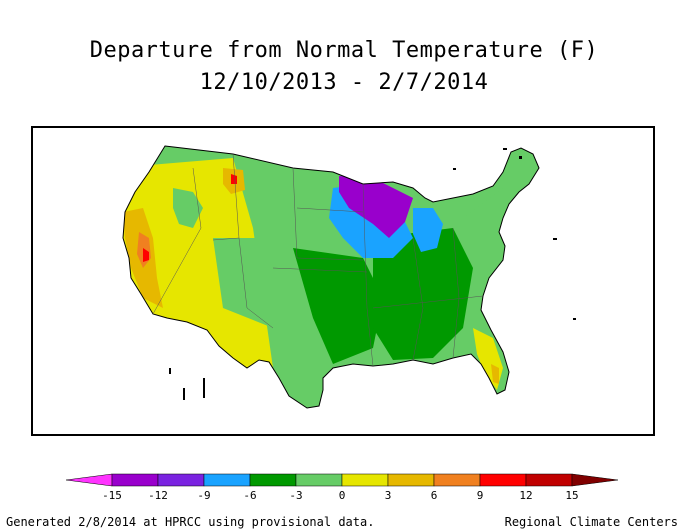 The width and height of the screenshot is (688, 531). What do you see at coordinates (571, 495) in the screenshot?
I see `legend-tick-label: 15` at bounding box center [571, 495].